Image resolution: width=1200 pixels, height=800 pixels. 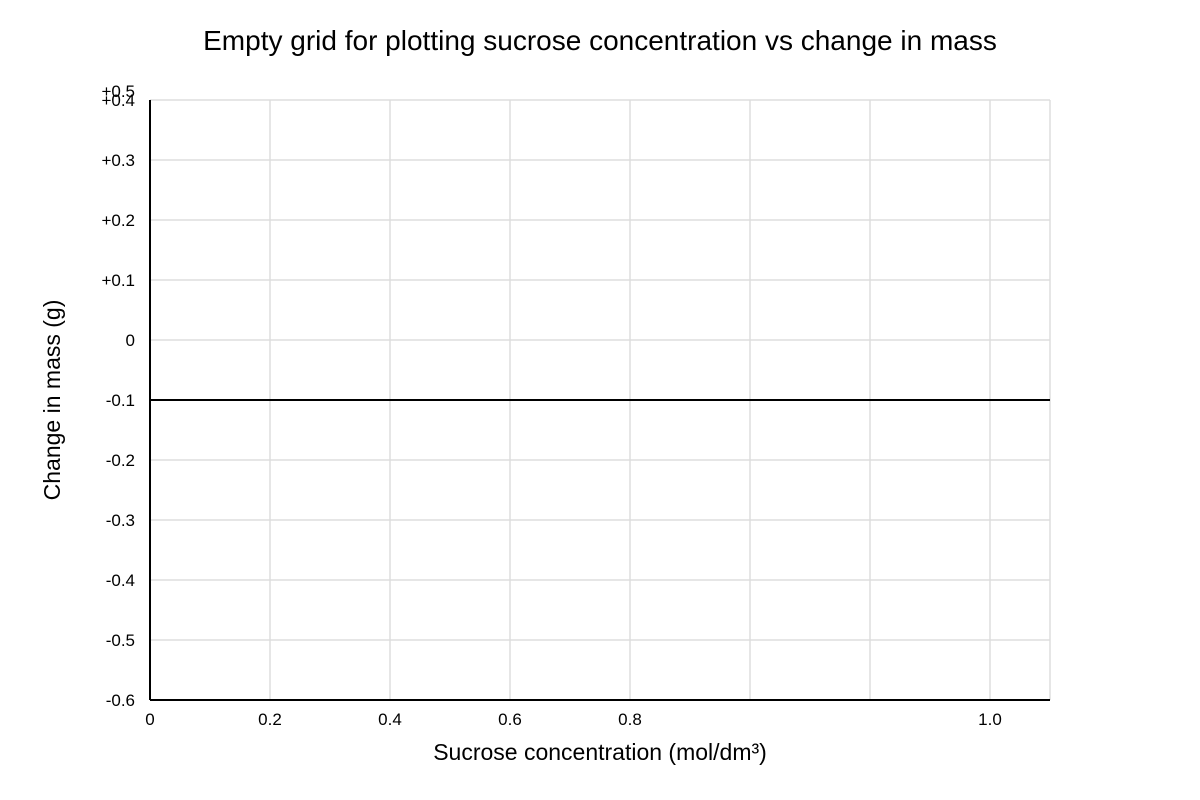 I want to click on y-tick-label: -0.4, so click(x=120, y=580).